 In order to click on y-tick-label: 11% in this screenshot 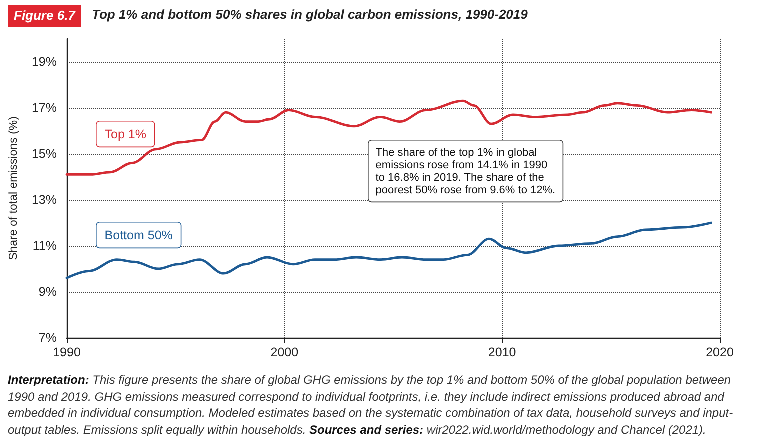, I will do `click(44, 246)`.